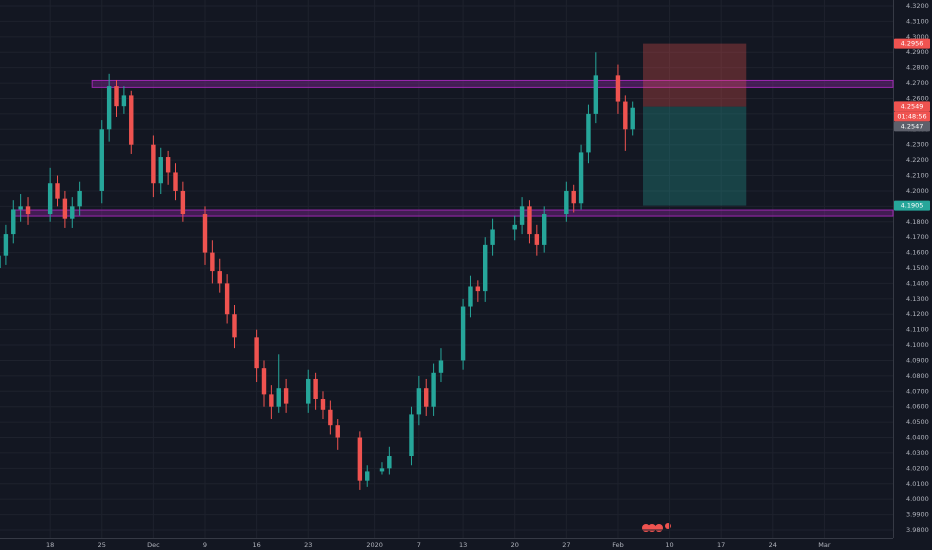 This screenshot has width=932, height=550. Describe the element at coordinates (917, 314) in the screenshot. I see `y-tick-label: 4.1200` at that location.